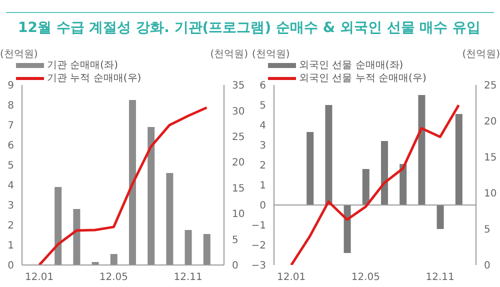 The width and height of the screenshot is (500, 287). Describe the element at coordinates (249, 28) in the screenshot. I see `chart-title: 12월 수급 계절성 강화. 기관(프로그램) 순매수 & 외국인 선물 매수 유입` at that location.